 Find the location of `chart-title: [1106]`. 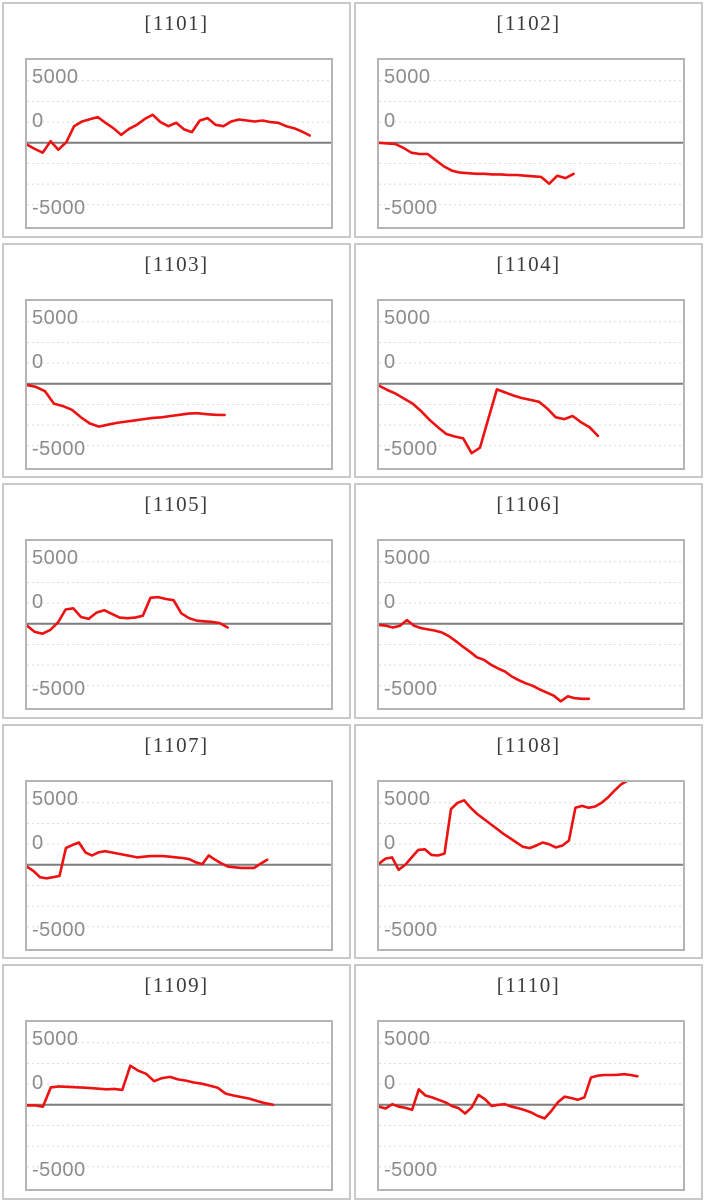

chart-title: [1106] is located at coordinates (528, 504).